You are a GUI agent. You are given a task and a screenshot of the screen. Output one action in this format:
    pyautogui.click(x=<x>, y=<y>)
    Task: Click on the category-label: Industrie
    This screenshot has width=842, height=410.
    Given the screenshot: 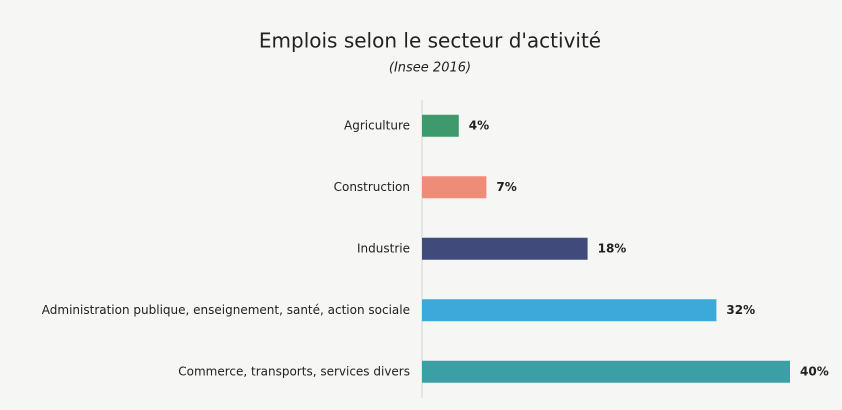 What is the action you would take?
    pyautogui.click(x=383, y=248)
    